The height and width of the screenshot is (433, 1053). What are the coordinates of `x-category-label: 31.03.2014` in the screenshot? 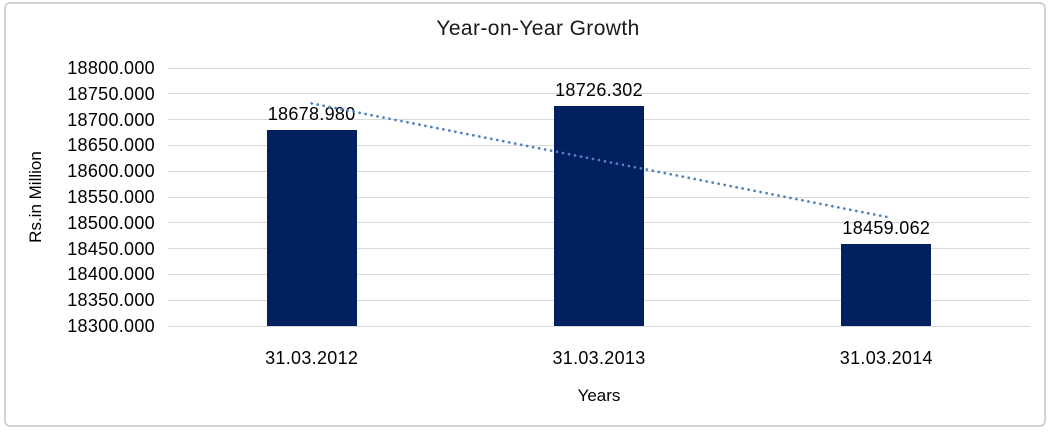 It's located at (886, 358).